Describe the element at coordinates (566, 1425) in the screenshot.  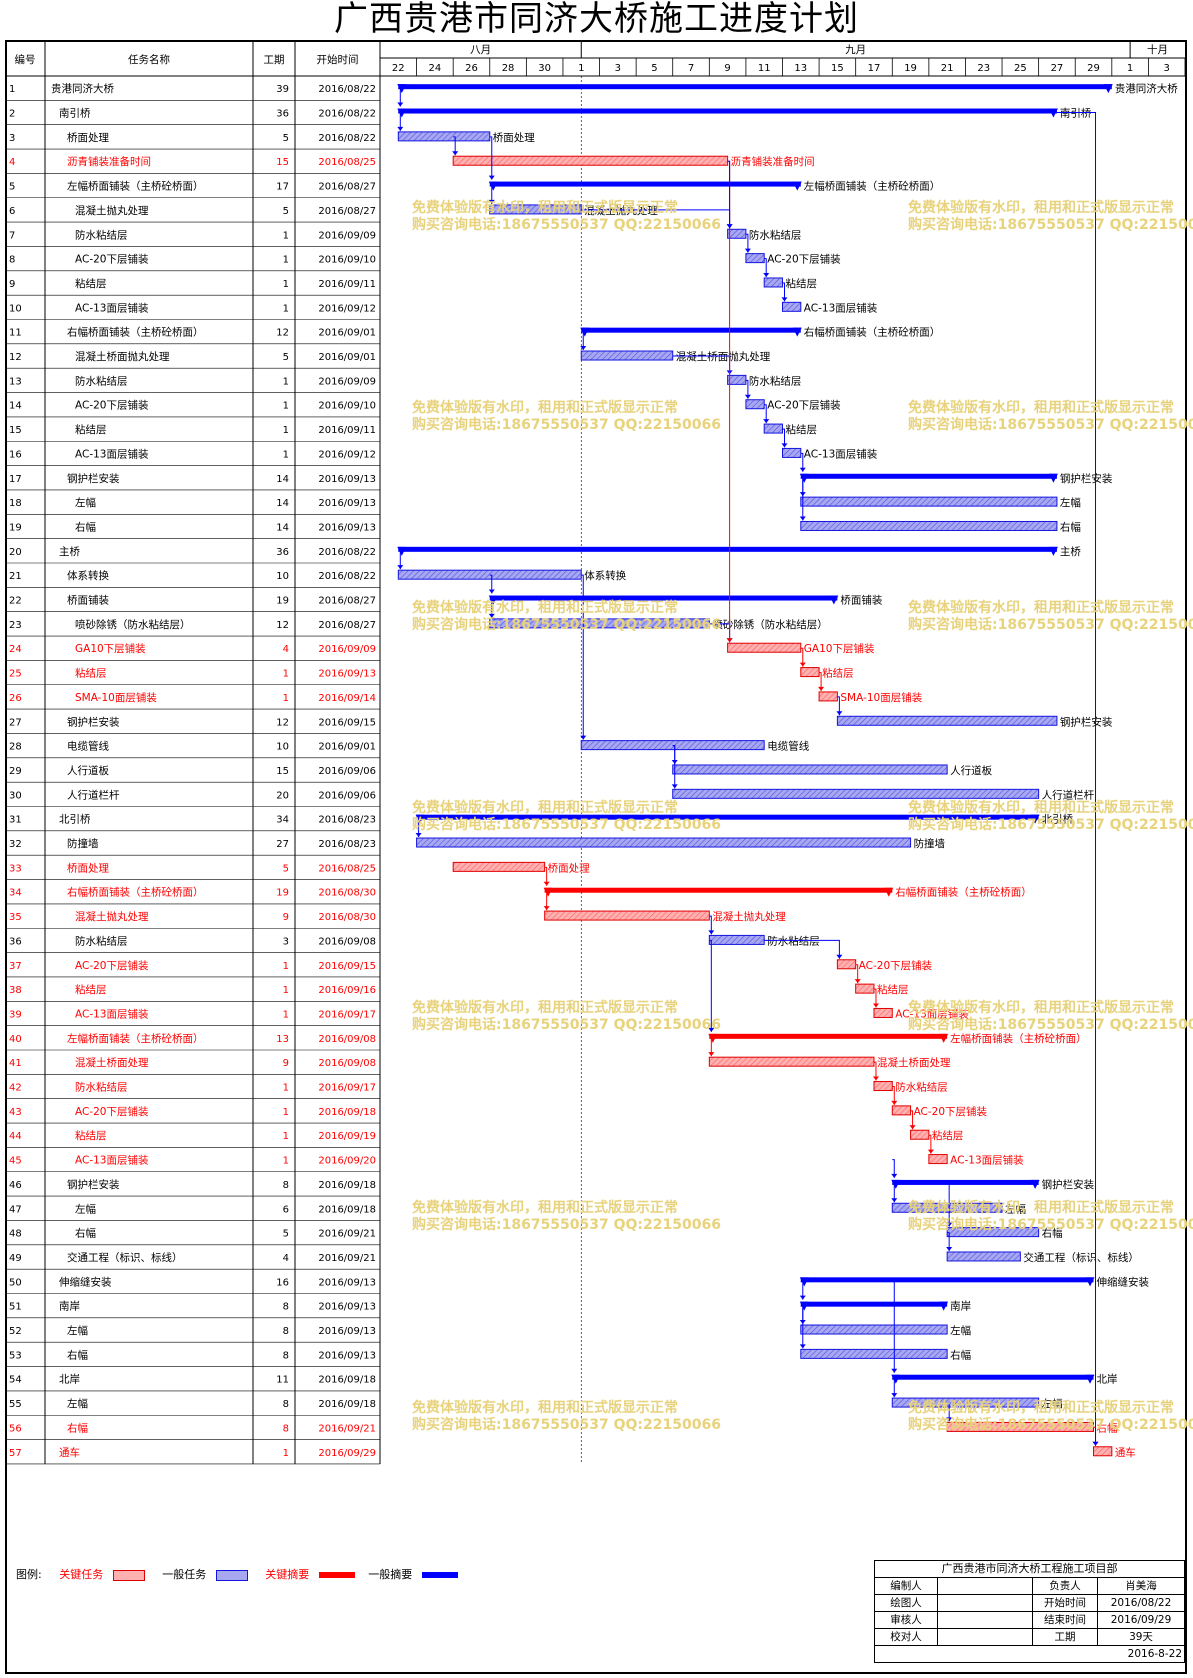
I see `watermark-line: 购买咨询电话:18675550537 QQ:22150066` at that location.